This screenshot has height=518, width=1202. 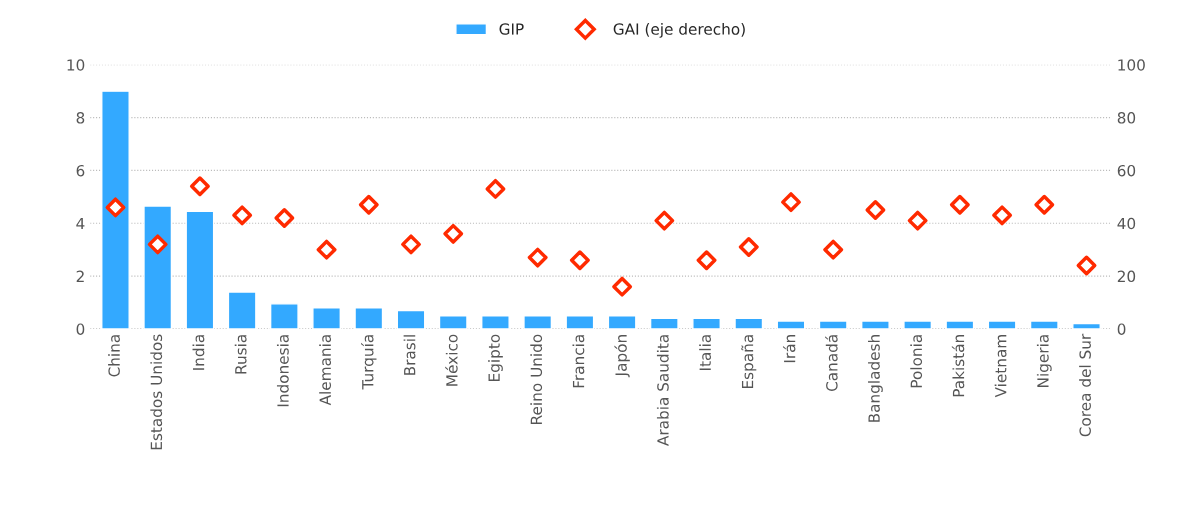 What do you see at coordinates (451, 360) in the screenshot?
I see `x-tick-label: México` at bounding box center [451, 360].